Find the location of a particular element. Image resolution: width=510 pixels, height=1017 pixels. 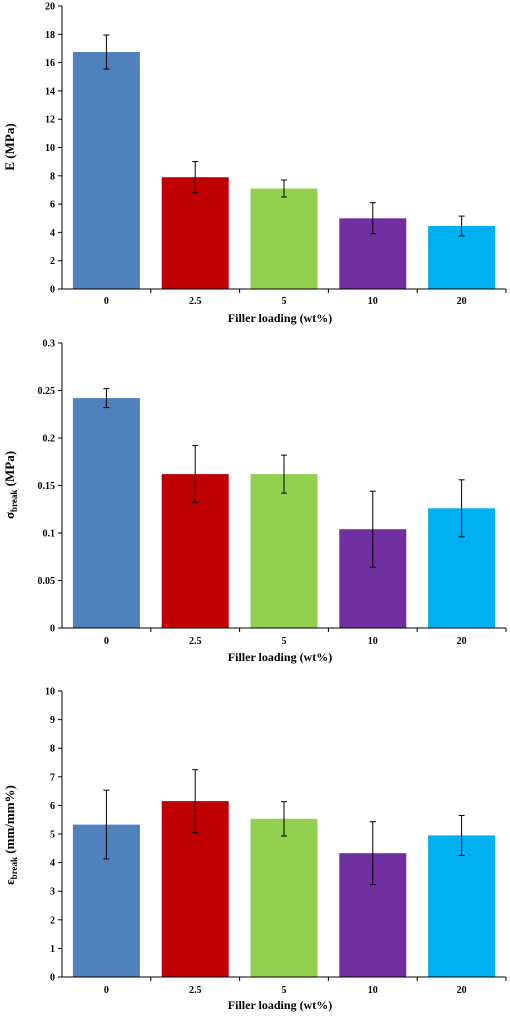

y-tick-label: 12 is located at coordinates (50, 120).